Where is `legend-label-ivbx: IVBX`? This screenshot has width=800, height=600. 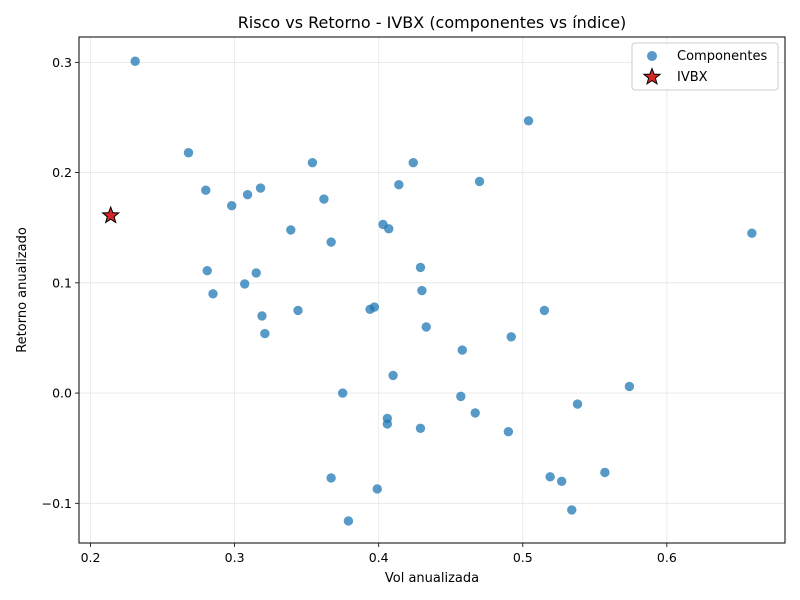 legend-label-ivbx: IVBX is located at coordinates (692, 77).